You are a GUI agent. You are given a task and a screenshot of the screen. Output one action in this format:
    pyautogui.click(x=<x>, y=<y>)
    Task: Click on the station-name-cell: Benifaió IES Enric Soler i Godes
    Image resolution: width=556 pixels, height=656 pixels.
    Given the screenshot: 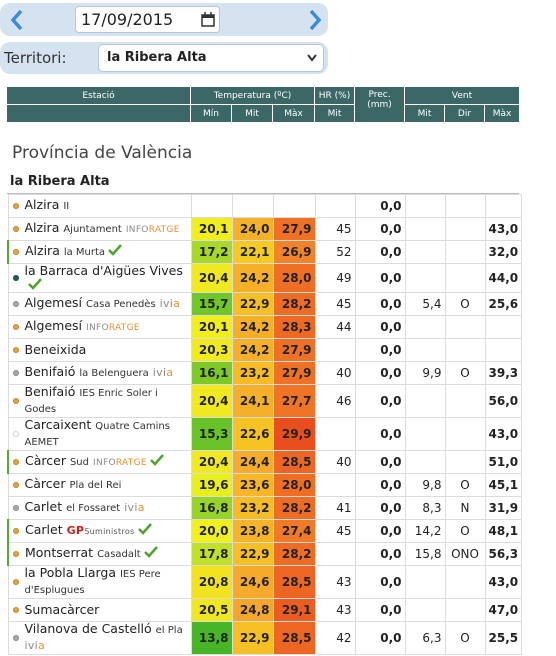 What is the action you would take?
    pyautogui.click(x=99, y=401)
    